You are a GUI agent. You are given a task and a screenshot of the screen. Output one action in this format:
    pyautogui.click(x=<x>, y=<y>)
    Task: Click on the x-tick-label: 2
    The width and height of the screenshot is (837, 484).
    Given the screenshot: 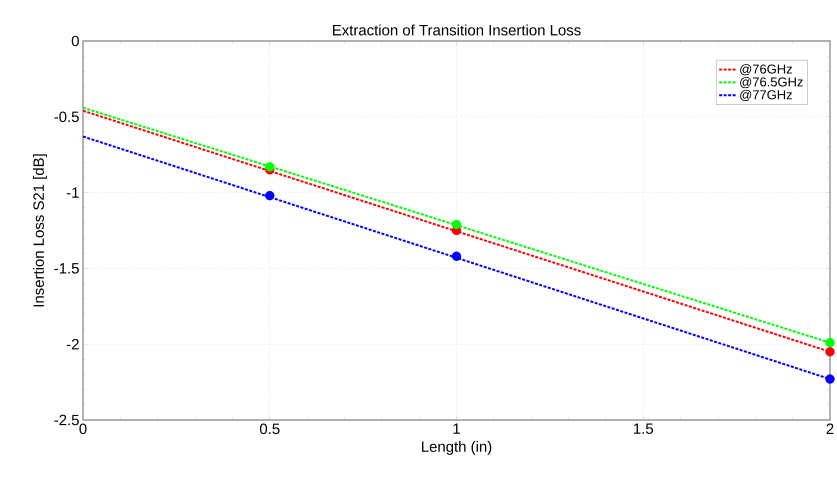 What is the action you would take?
    pyautogui.click(x=830, y=429)
    